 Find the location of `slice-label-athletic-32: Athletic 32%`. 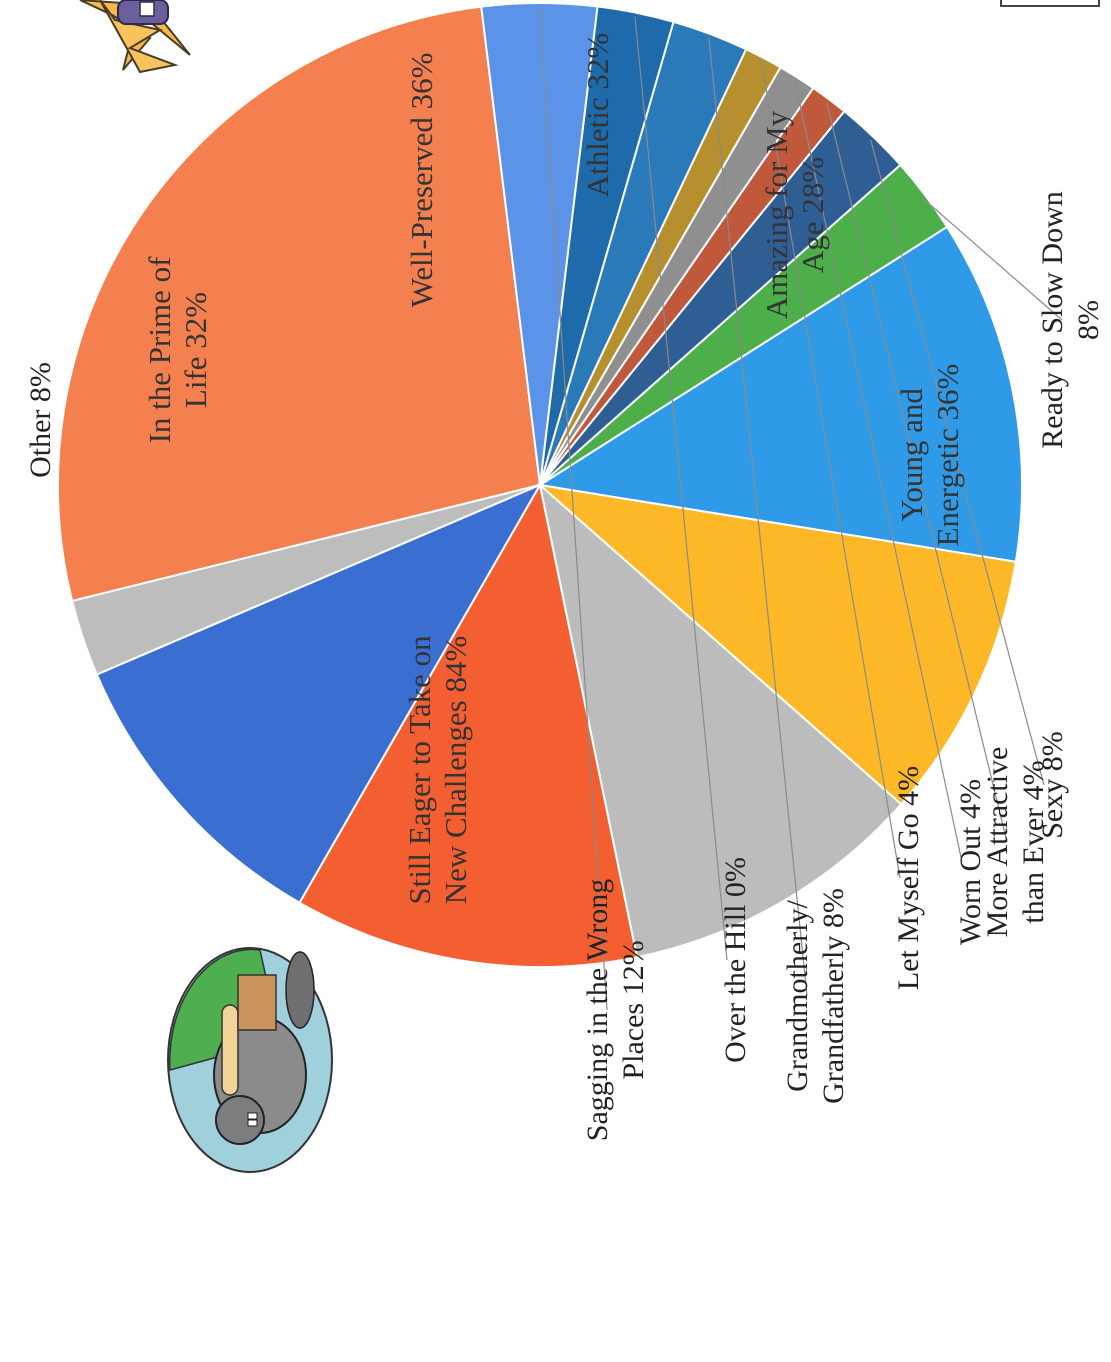

slice-label-athletic-32: Athletic 32% is located at coordinates (597, 115).